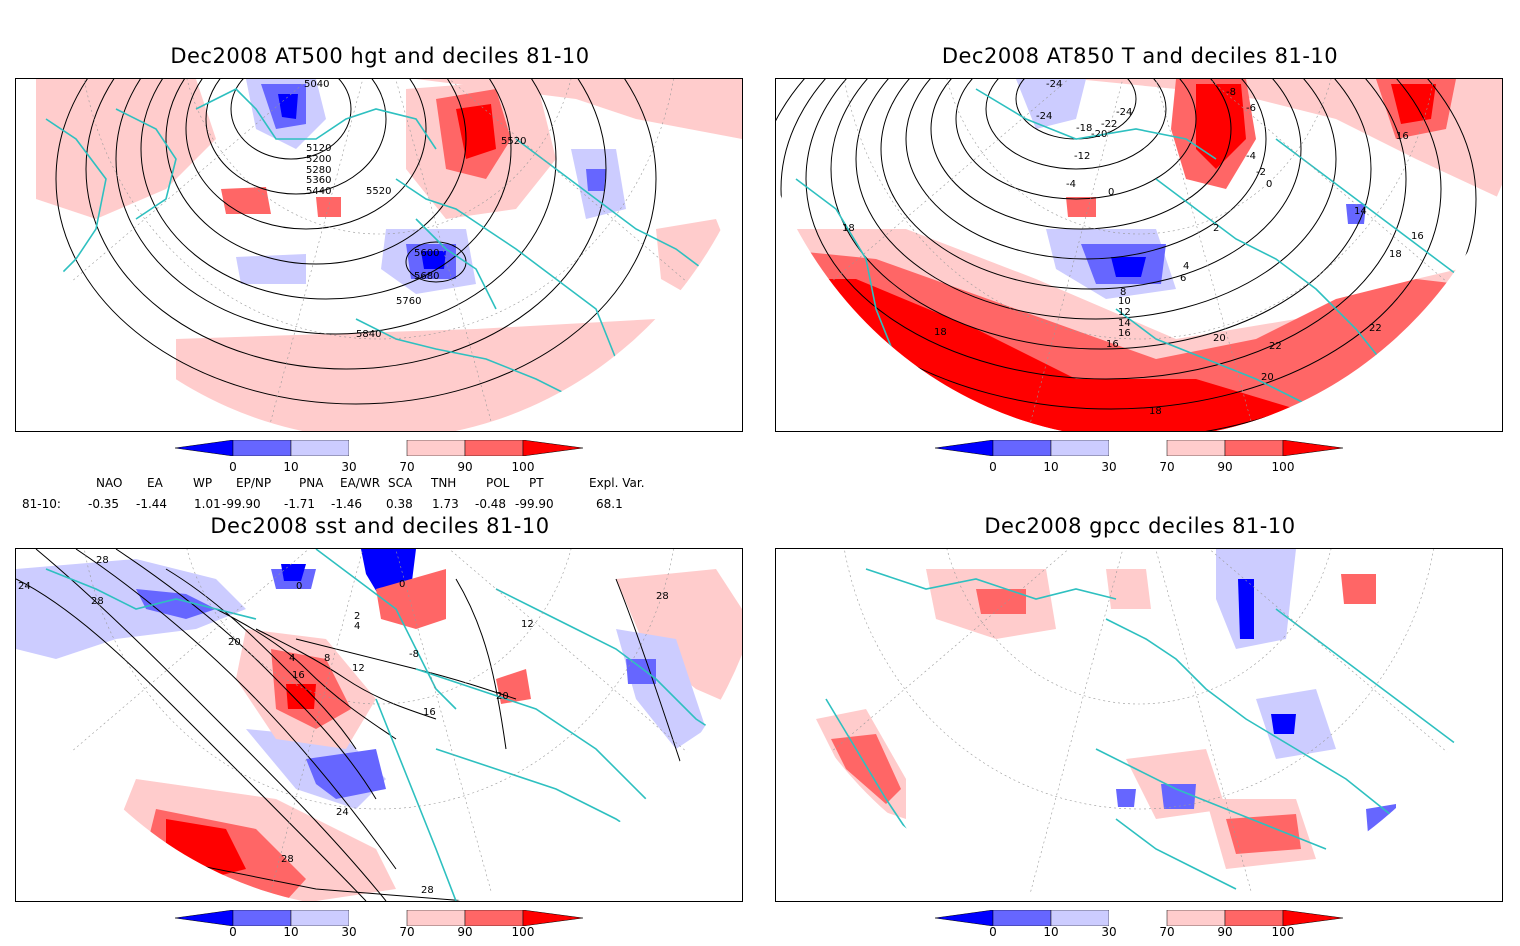  I want to click on index-header: NAO, so click(109, 483).